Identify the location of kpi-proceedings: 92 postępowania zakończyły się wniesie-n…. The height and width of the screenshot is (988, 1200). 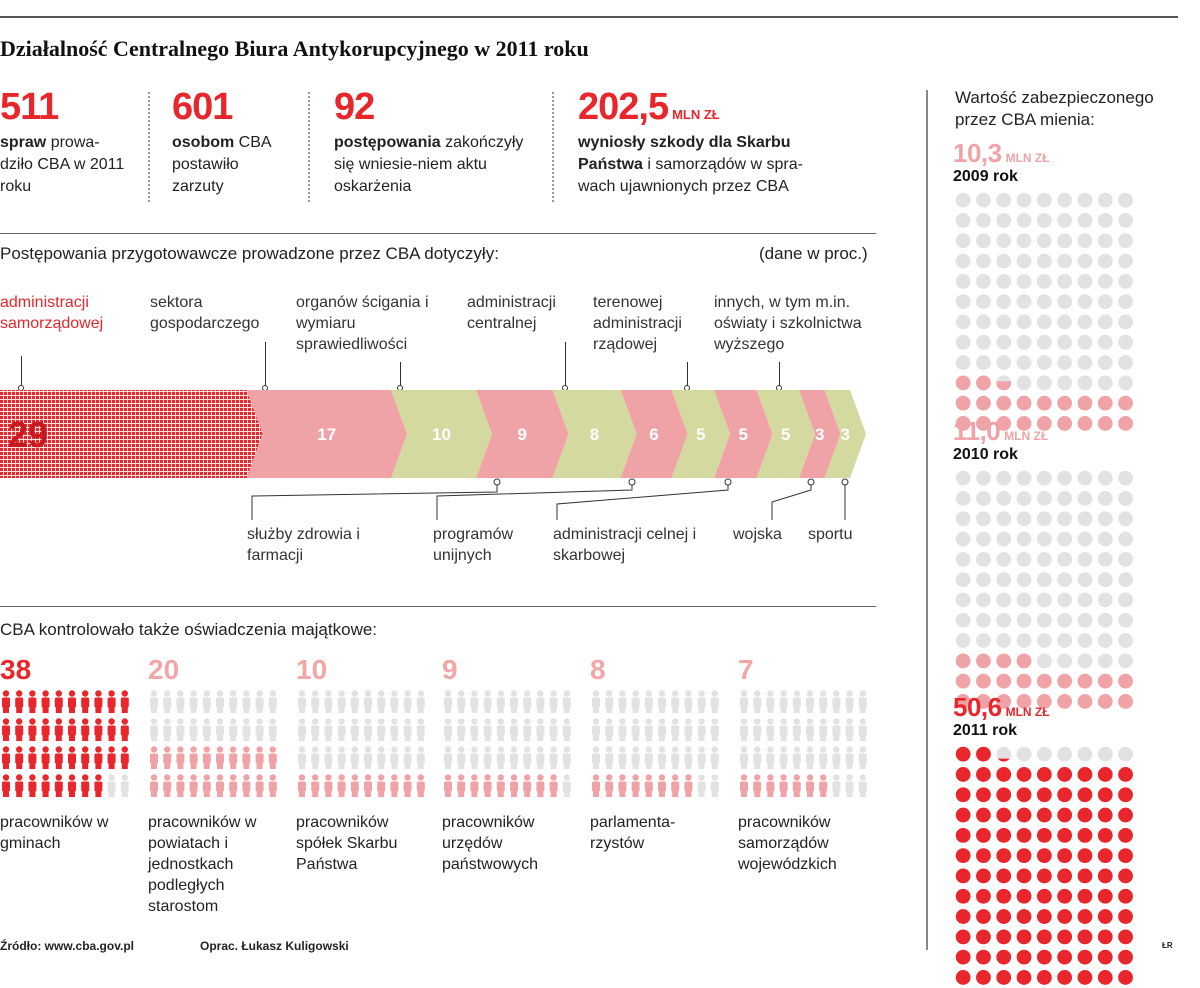
(436, 143).